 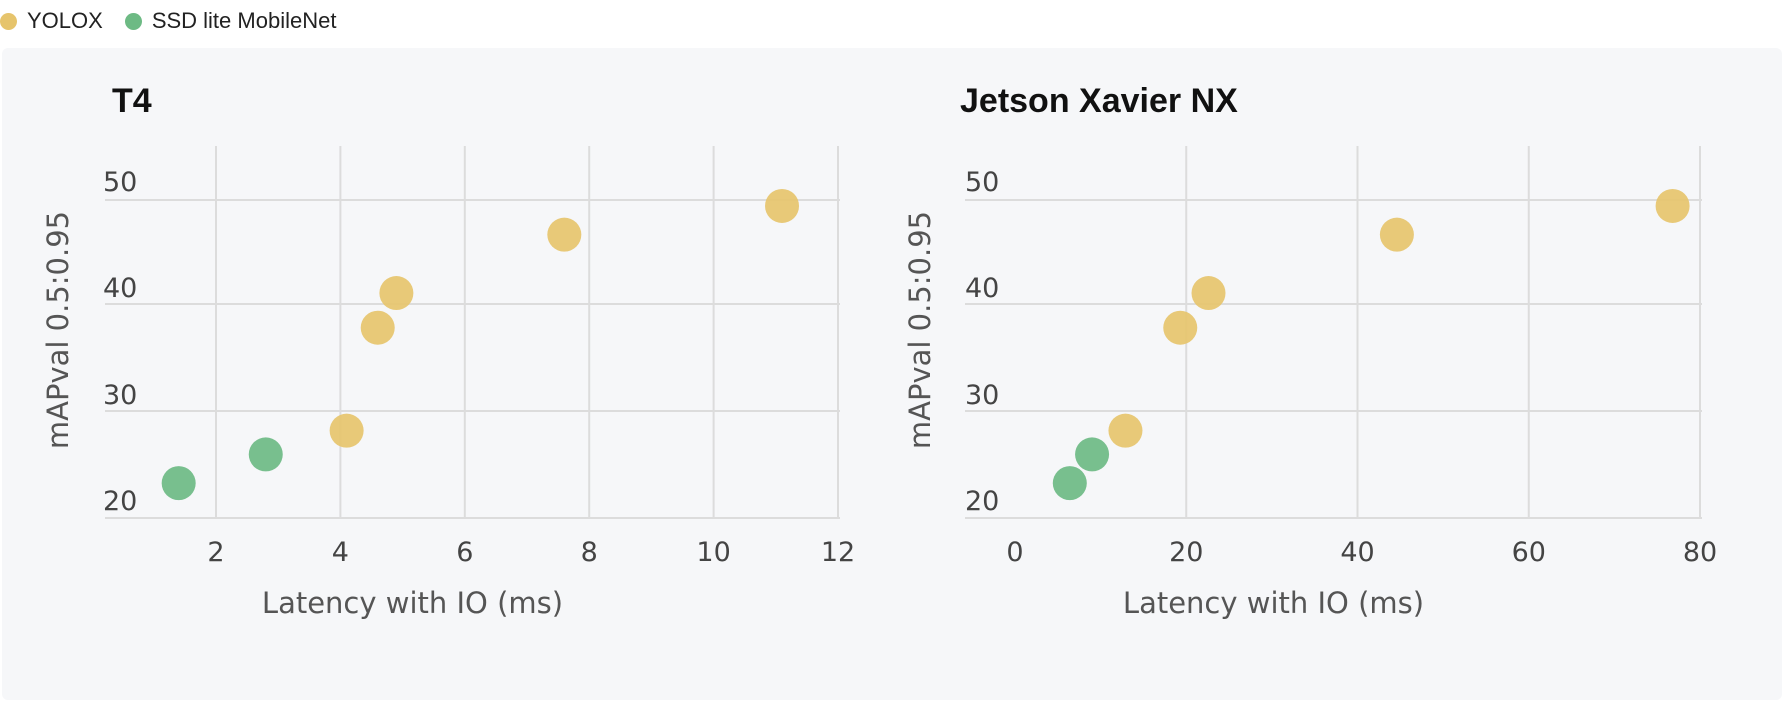 I want to click on x-tick-label: 12, so click(x=838, y=552).